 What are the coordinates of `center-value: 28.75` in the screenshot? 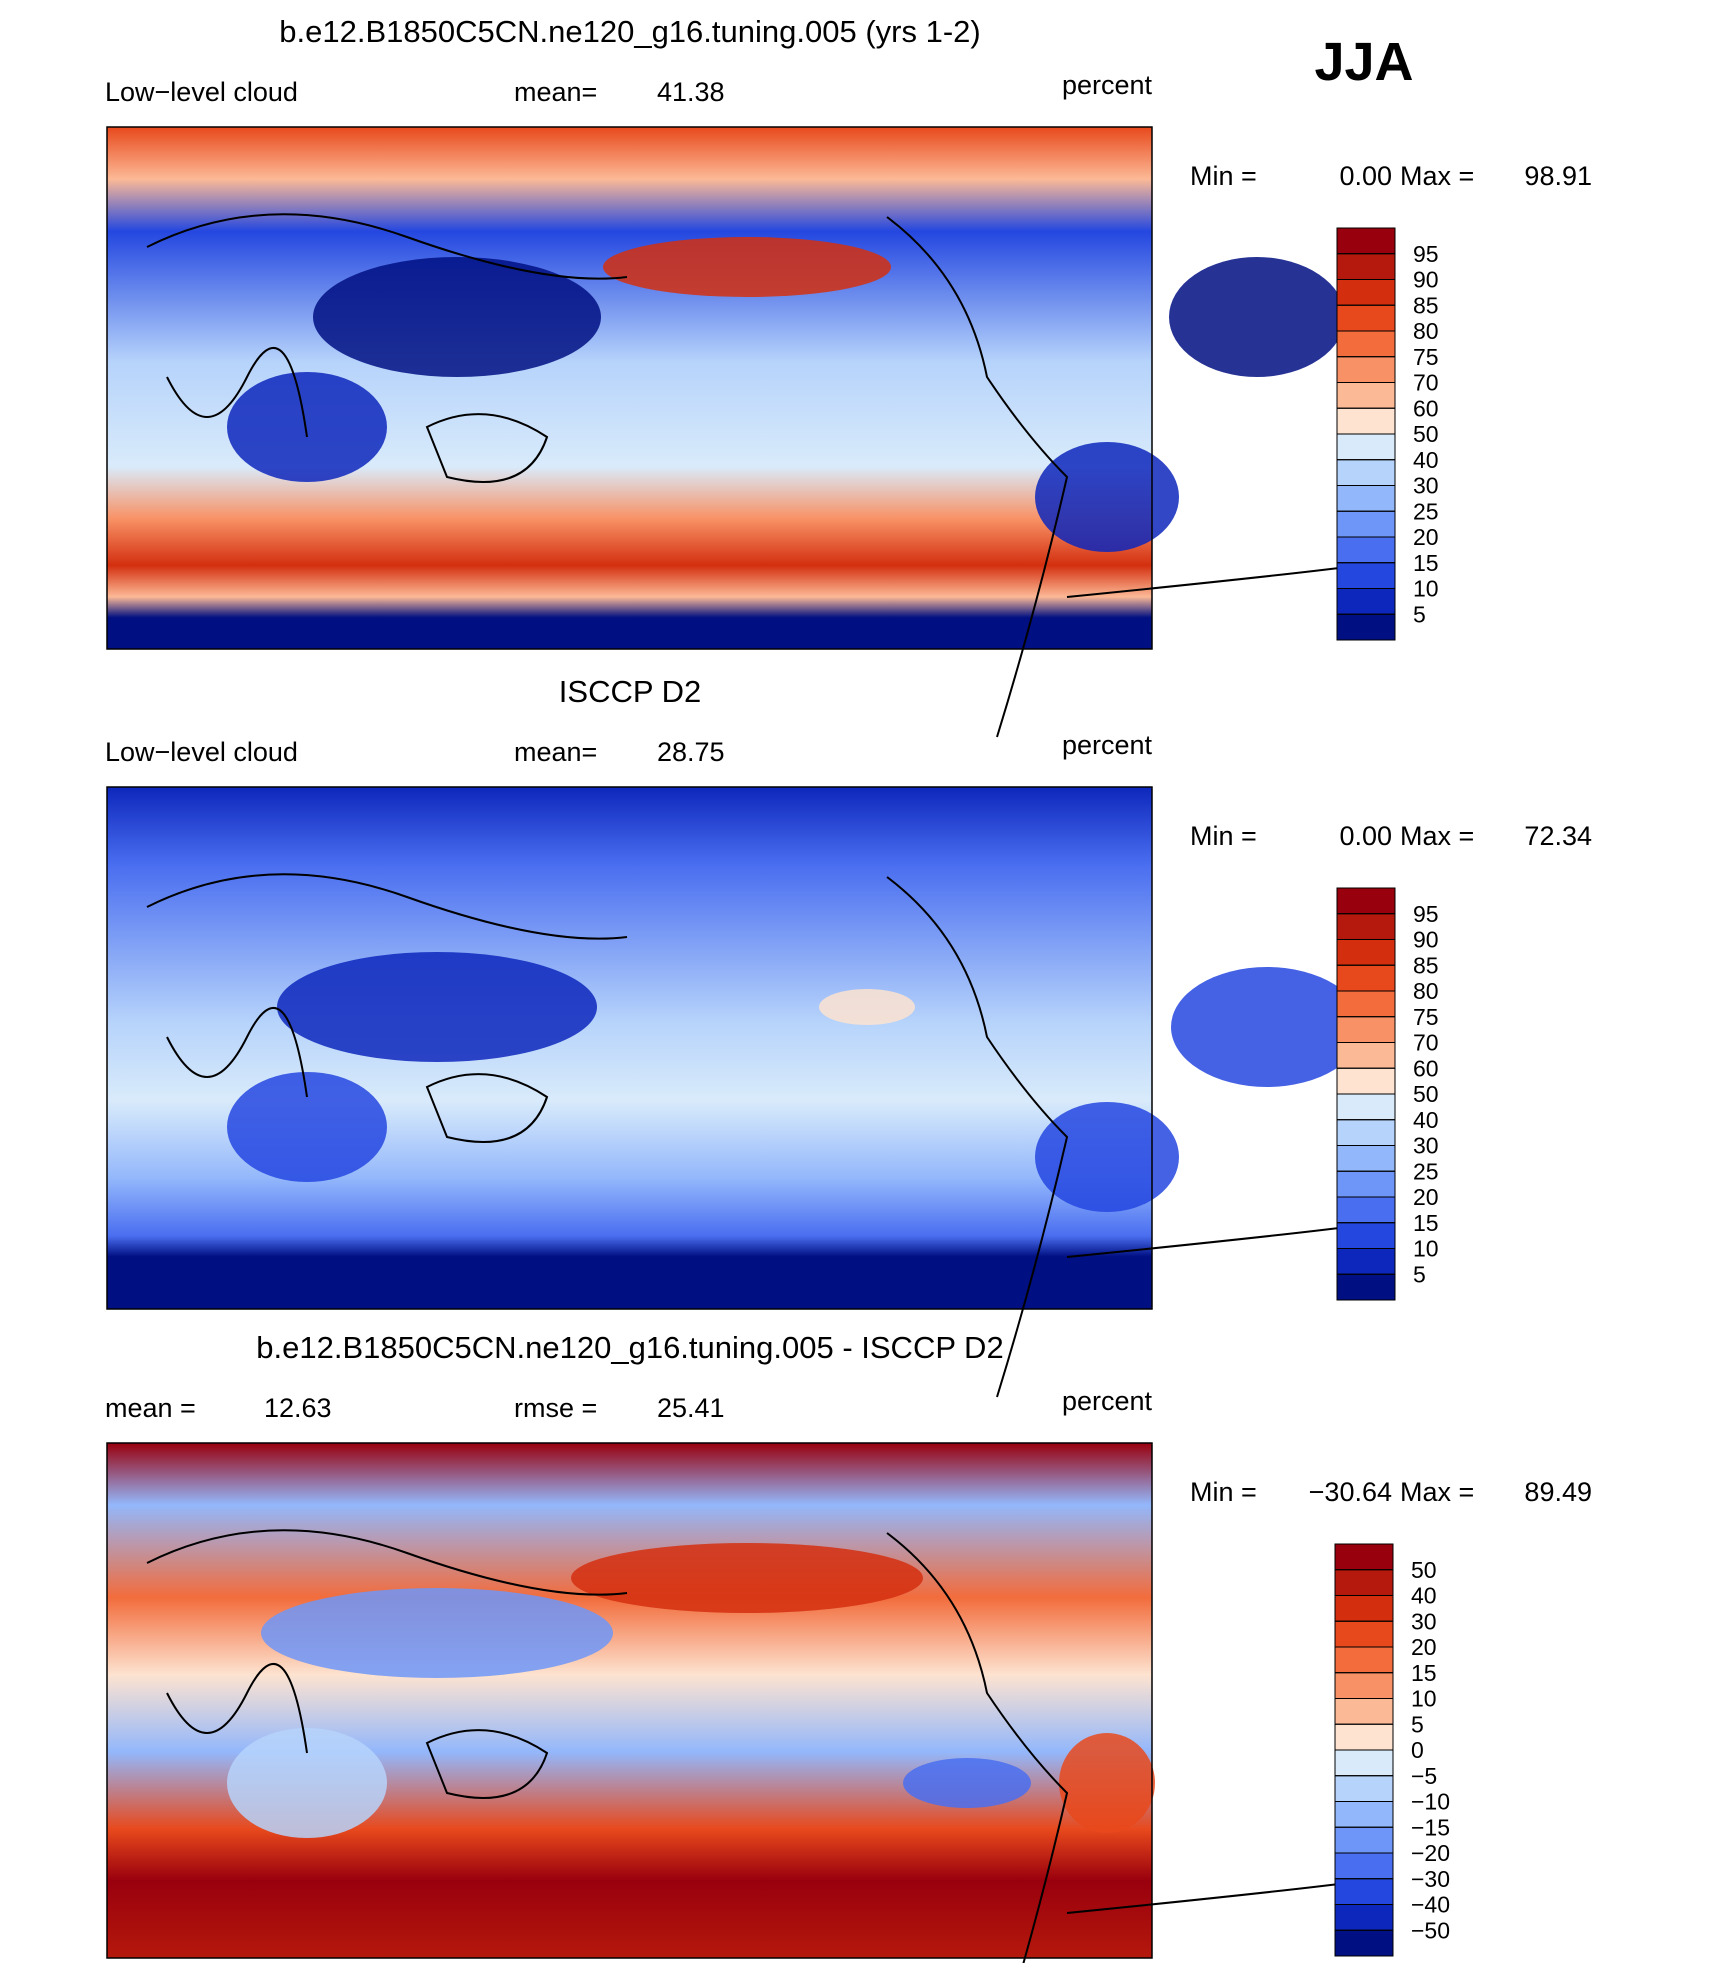 It's located at (691, 752).